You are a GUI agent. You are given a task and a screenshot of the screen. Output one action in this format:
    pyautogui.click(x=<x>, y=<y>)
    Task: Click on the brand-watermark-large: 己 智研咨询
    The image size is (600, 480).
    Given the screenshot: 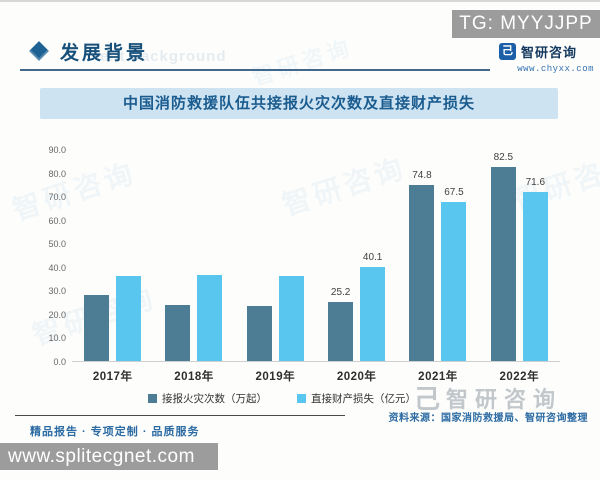 What is the action you would take?
    pyautogui.click(x=488, y=397)
    